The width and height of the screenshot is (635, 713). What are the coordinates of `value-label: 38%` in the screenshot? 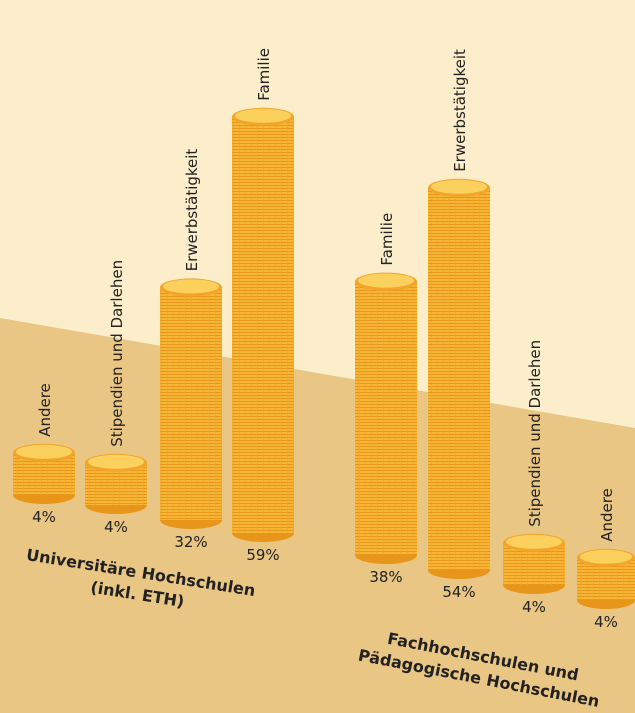 It's located at (385, 577).